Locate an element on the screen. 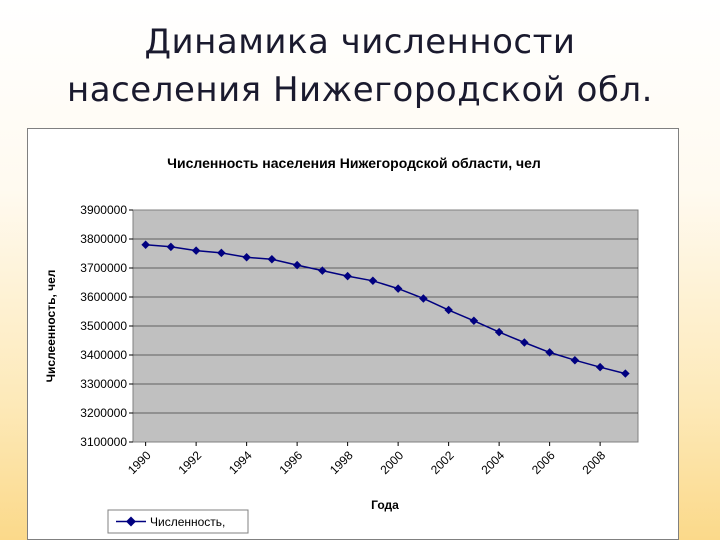 Image resolution: width=720 pixels, height=541 pixels. x-tick-label: 2004 is located at coordinates (492, 462).